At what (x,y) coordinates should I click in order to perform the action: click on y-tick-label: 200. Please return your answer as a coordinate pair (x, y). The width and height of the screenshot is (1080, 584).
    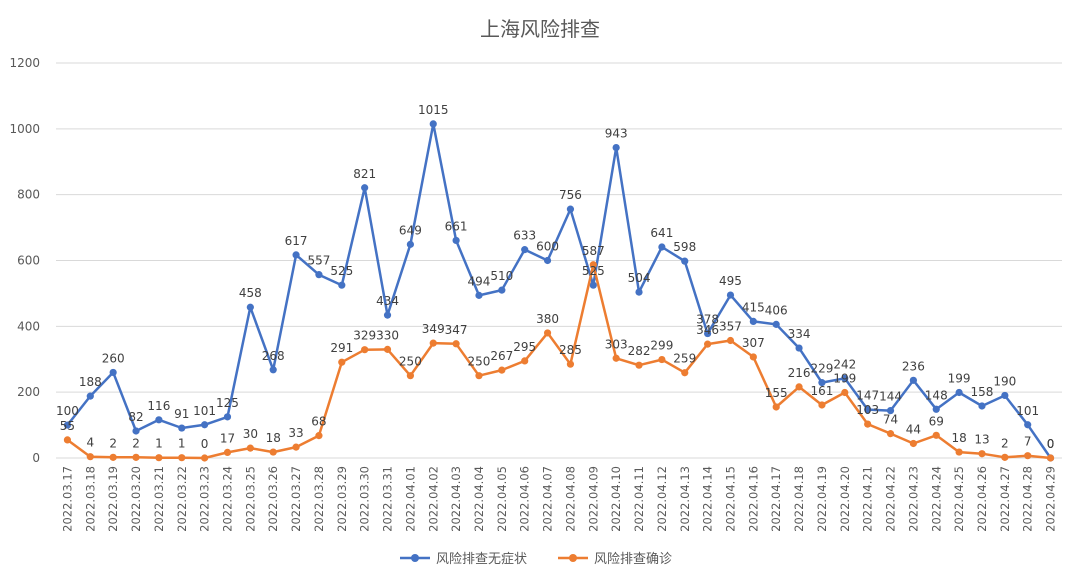
    Looking at the image, I should click on (28, 392).